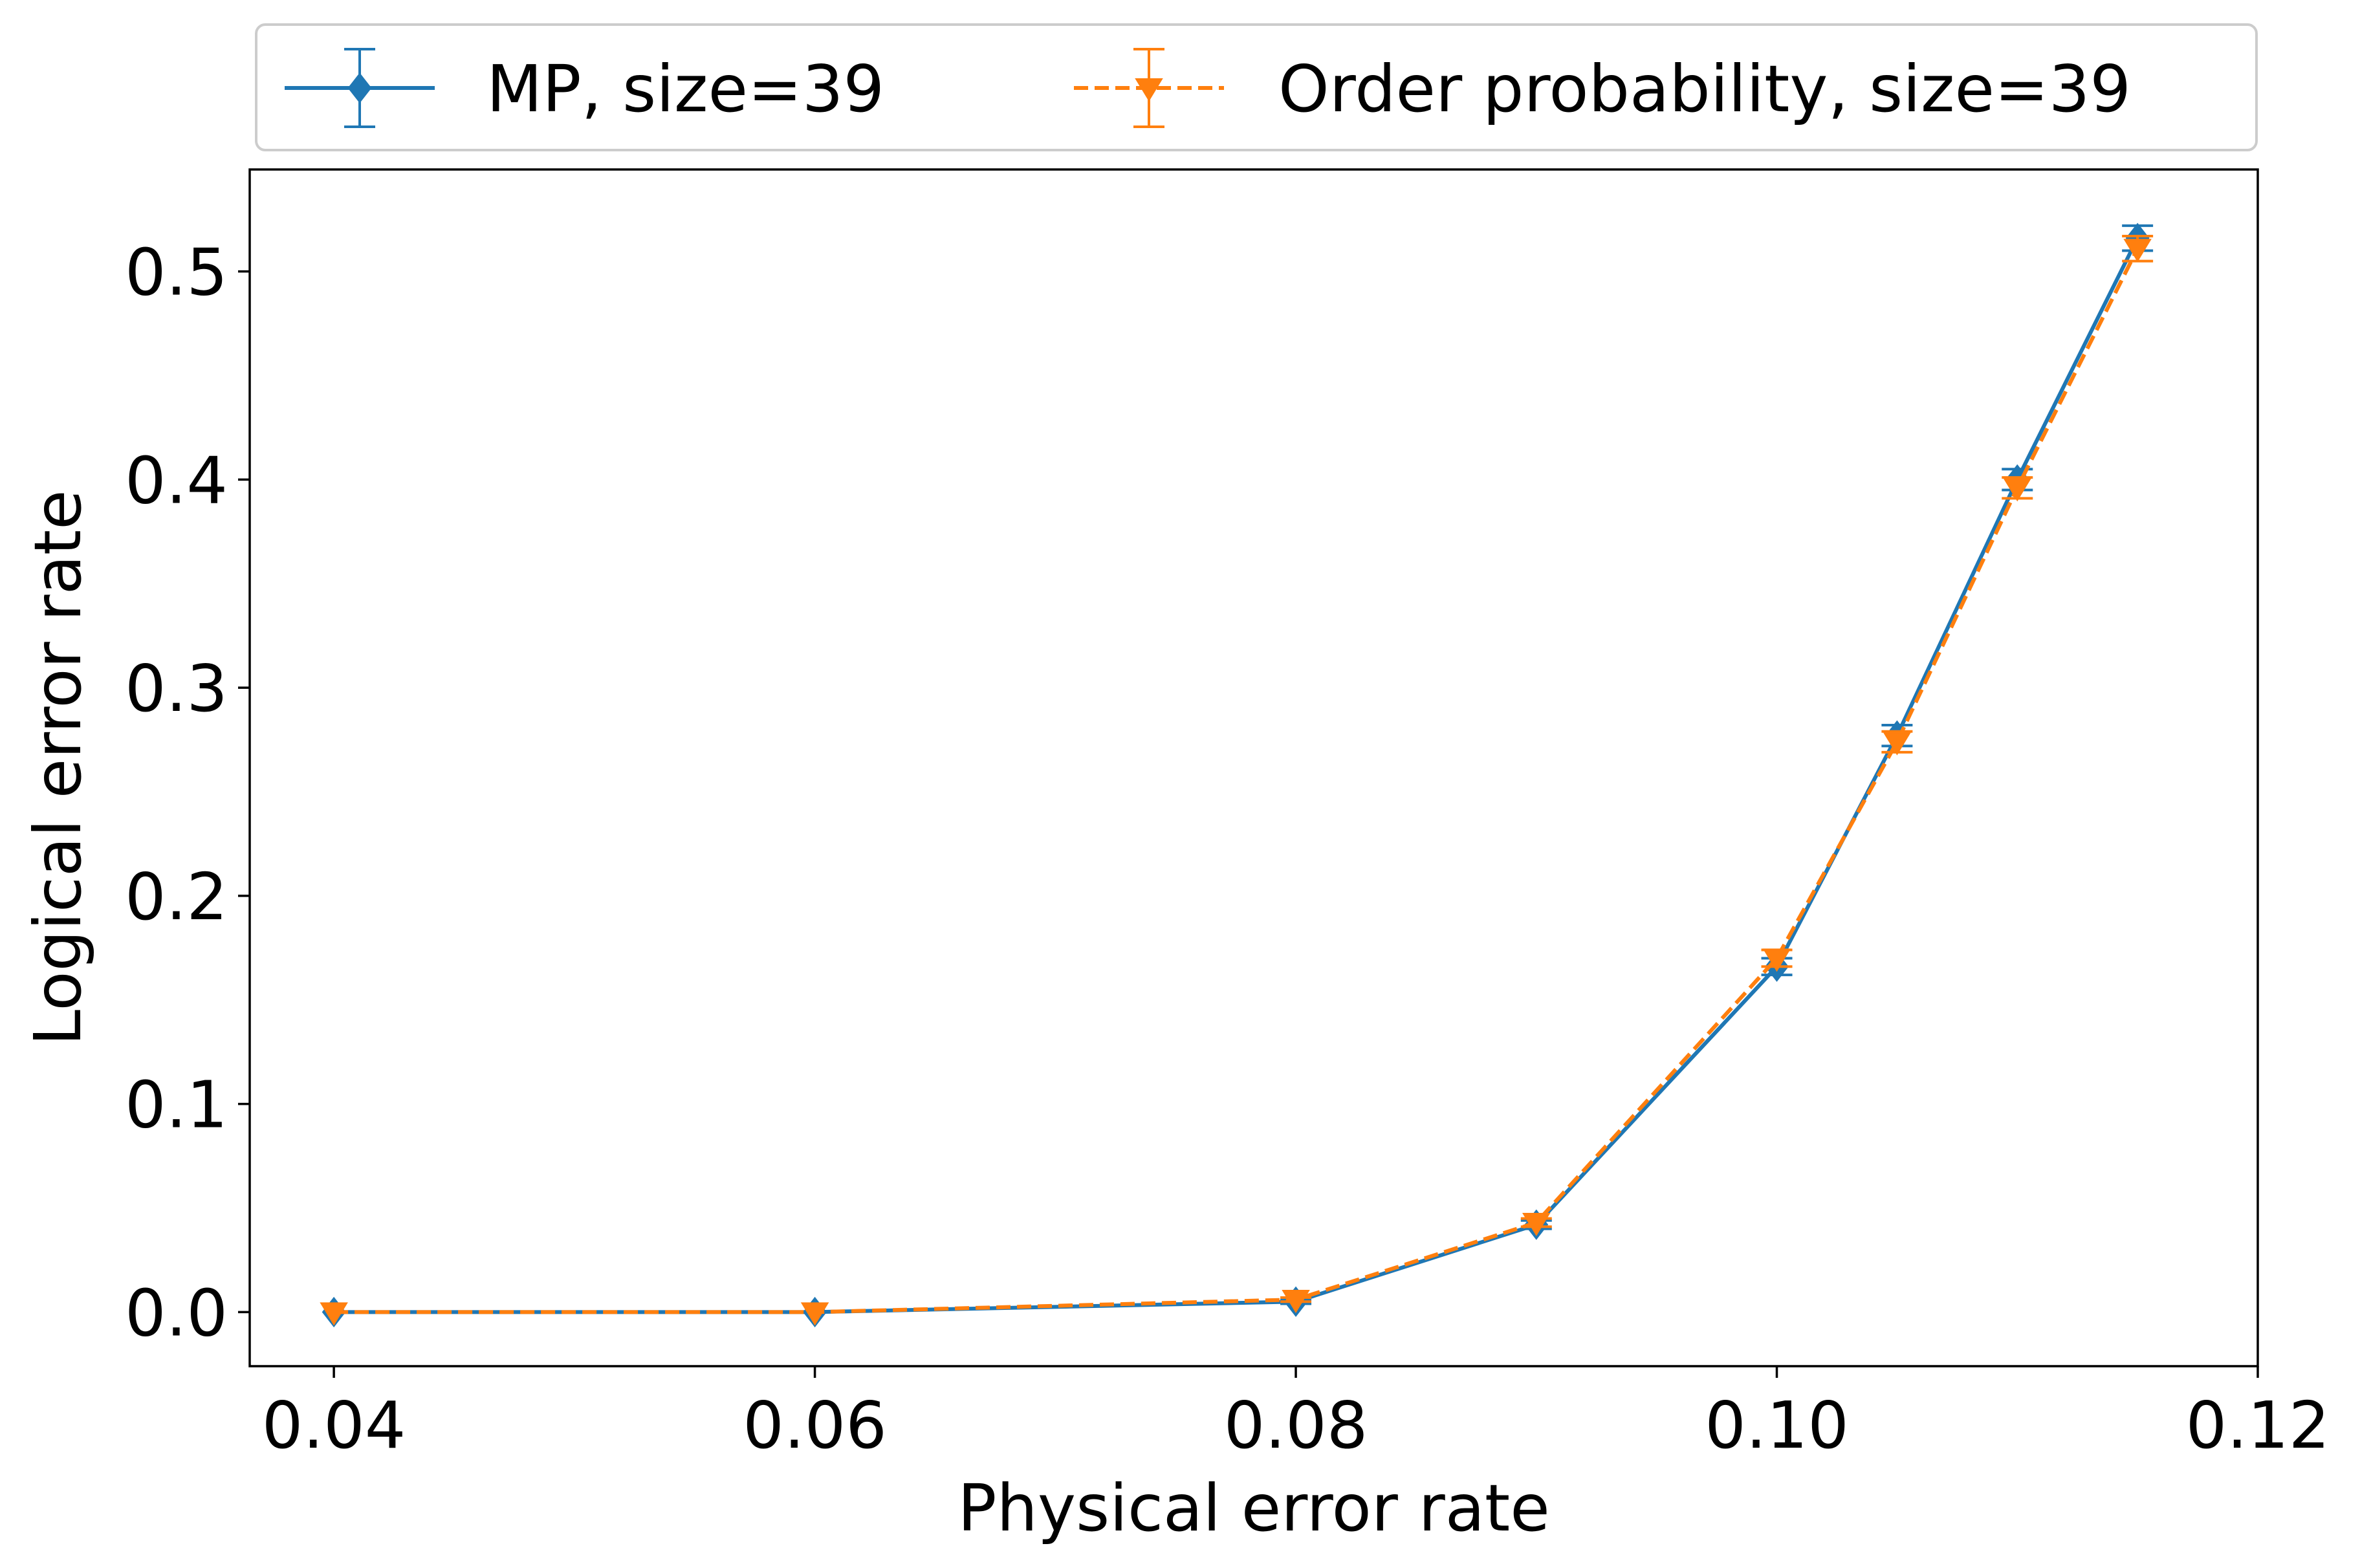 This screenshot has width=2360, height=1568. Describe the element at coordinates (176, 688) in the screenshot. I see `y-tick-label: 0.3` at that location.